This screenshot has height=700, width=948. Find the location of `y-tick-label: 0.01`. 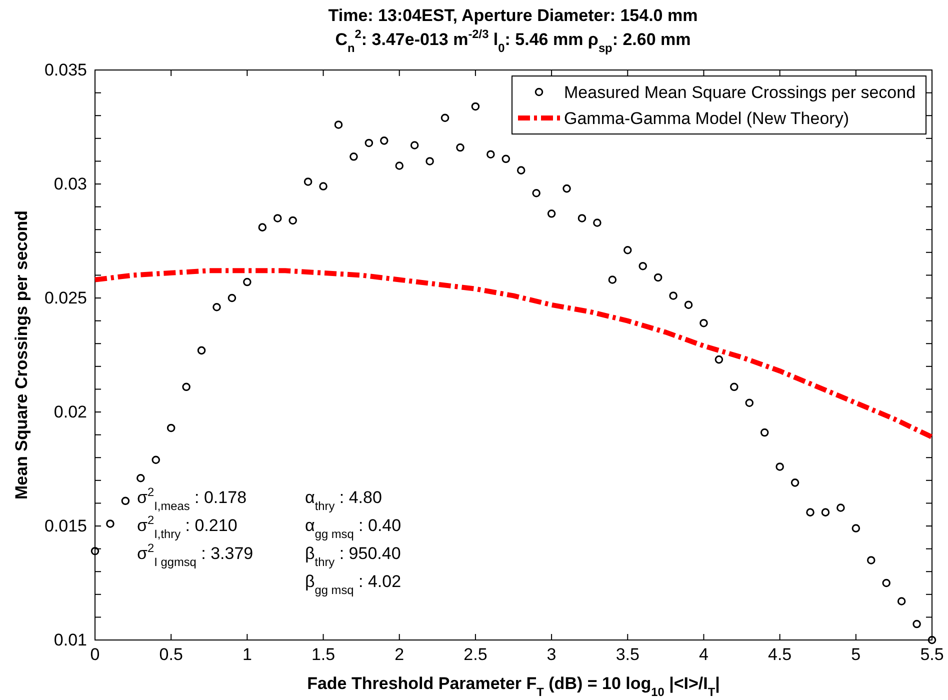

y-tick-label: 0.01 is located at coordinates (70, 640).